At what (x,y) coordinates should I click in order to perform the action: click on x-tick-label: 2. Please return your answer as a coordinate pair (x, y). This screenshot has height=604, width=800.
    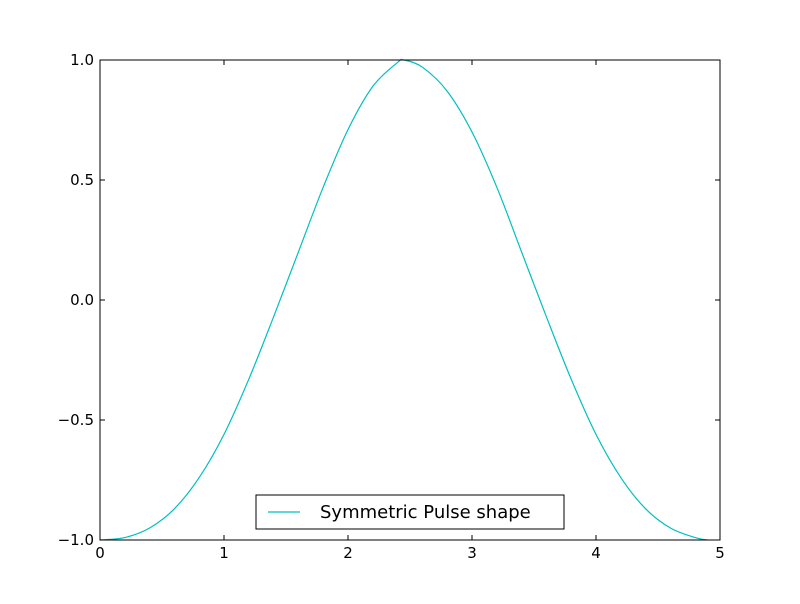
    Looking at the image, I should click on (348, 553).